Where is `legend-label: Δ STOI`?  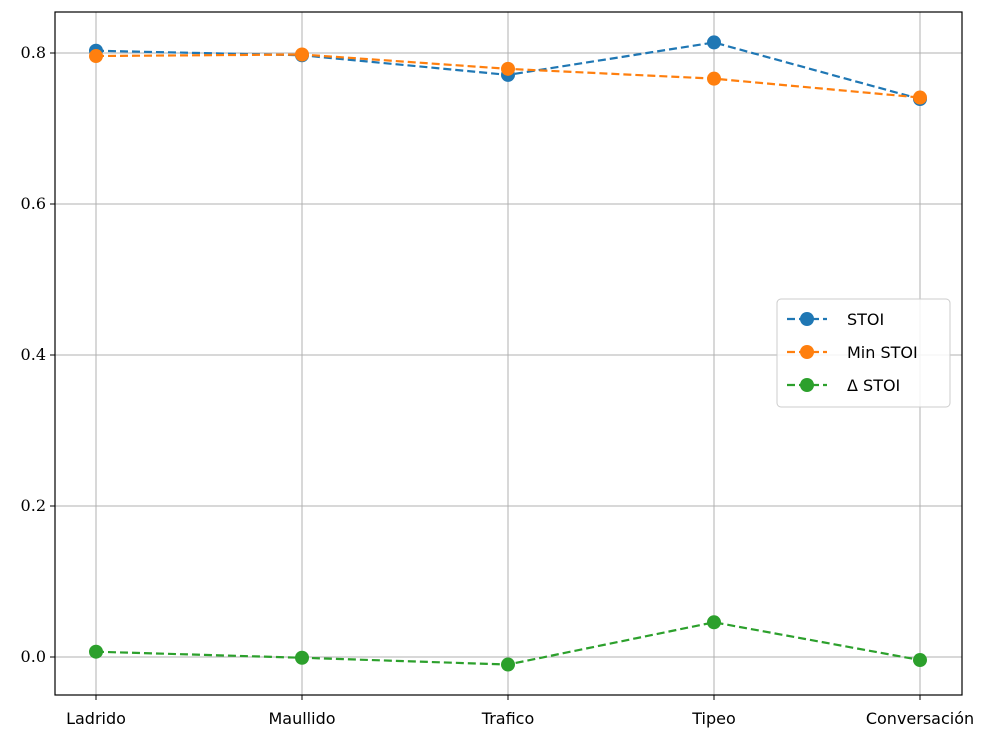
legend-label: Δ STOI is located at coordinates (873, 385).